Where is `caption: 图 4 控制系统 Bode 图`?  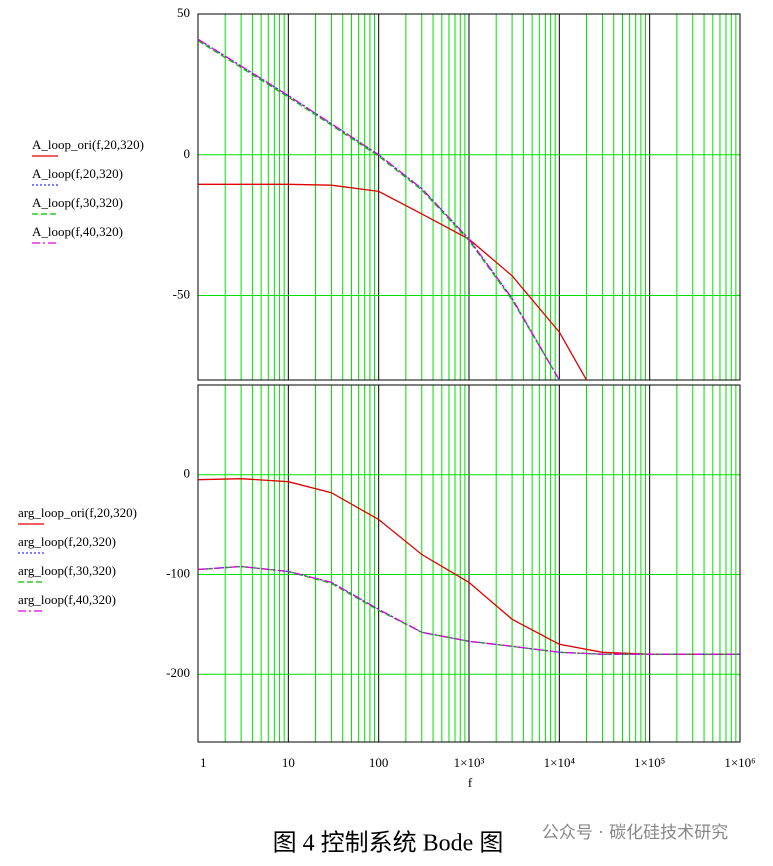 caption: 图 4 控制系统 Bode 图 is located at coordinates (388, 843).